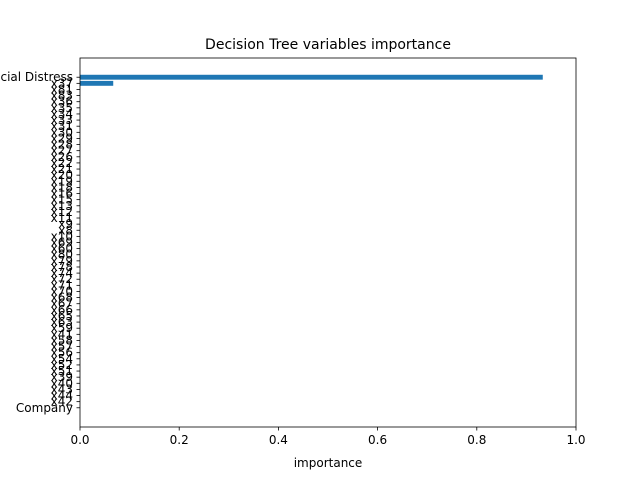 This screenshot has width=640, height=480. What do you see at coordinates (62, 389) in the screenshot?
I see `y-tick-label: x43` at bounding box center [62, 389].